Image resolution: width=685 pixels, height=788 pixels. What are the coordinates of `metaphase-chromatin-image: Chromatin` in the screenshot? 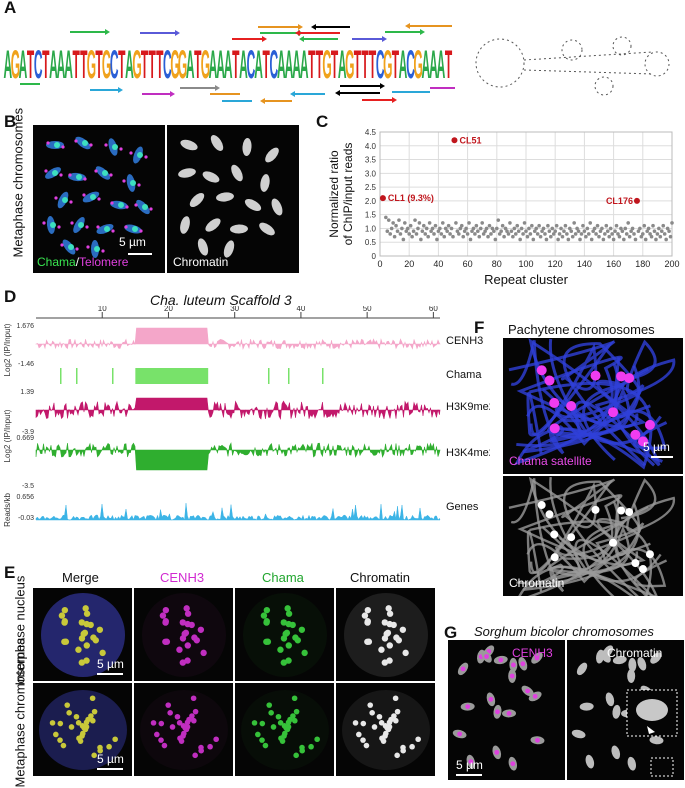 It's located at (233, 199).